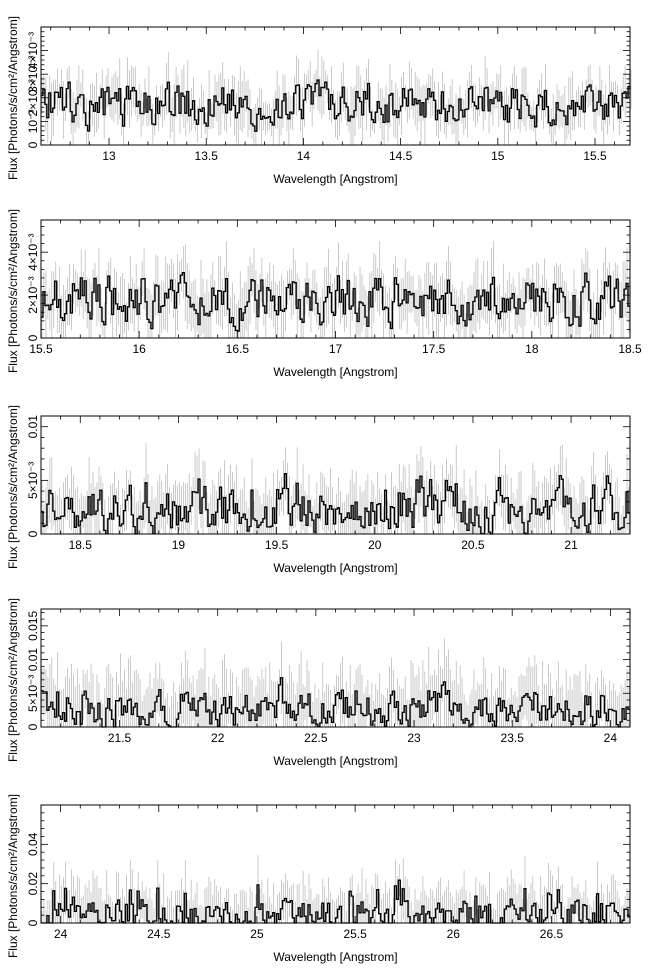 The height and width of the screenshot is (972, 652). I want to click on y-tick-label: 0.04, so click(33, 844).